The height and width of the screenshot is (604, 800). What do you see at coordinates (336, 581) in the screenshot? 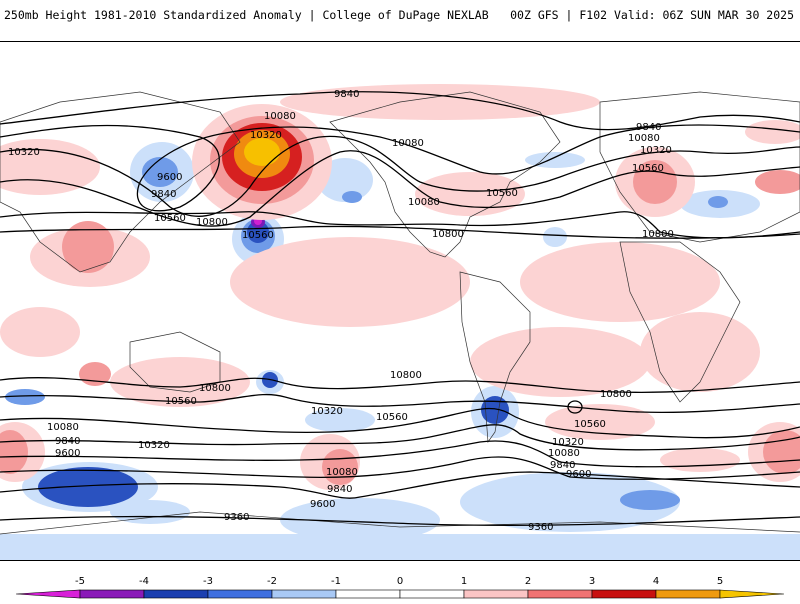
I see `colorbar-tick-label: -1` at bounding box center [336, 581].